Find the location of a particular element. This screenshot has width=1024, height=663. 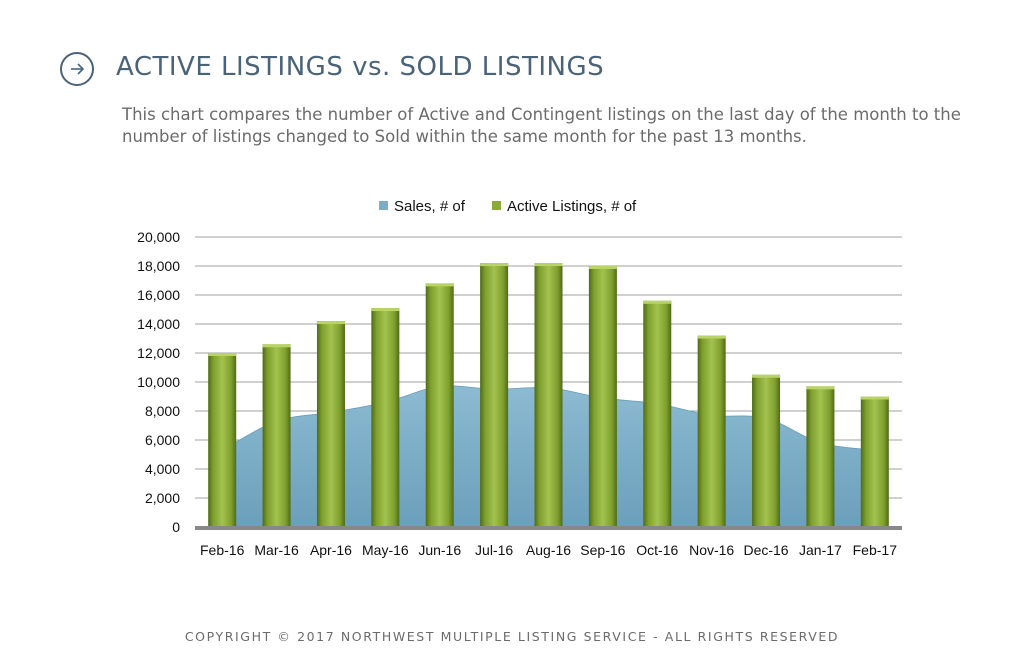

page-title: ACTIVE LISTINGS vs. SOLD LISTINGS is located at coordinates (360, 67).